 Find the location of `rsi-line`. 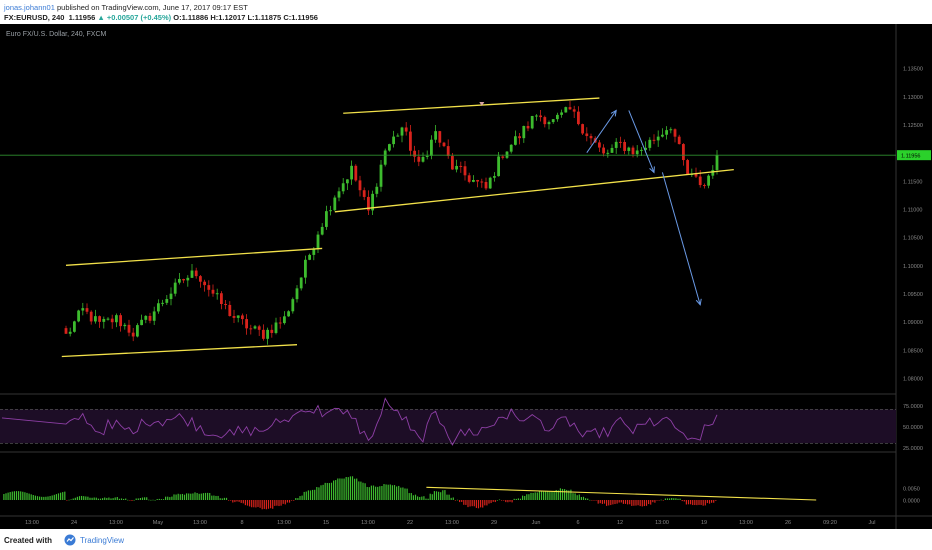

rsi-line is located at coordinates (359, 421).